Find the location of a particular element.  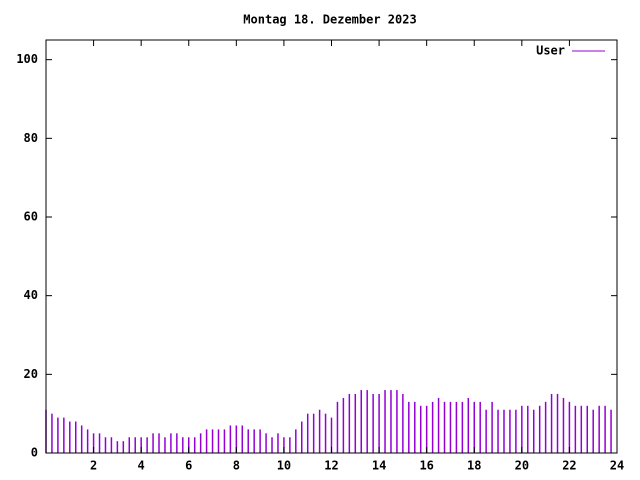

y-tick-label: 0 is located at coordinates (34, 453).